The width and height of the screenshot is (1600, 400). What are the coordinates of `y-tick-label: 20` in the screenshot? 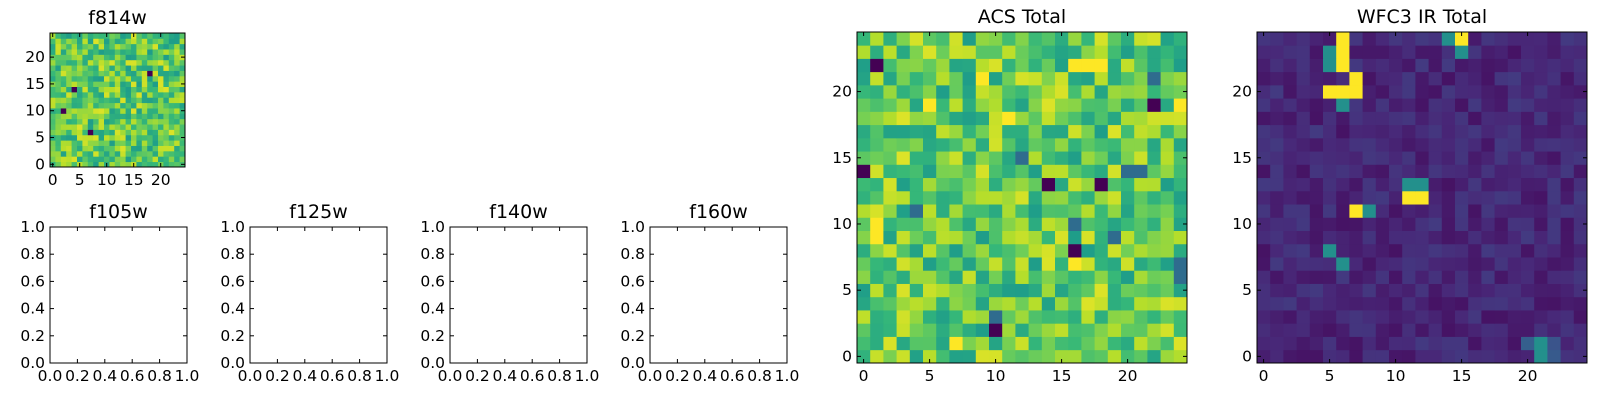 It's located at (35, 57).